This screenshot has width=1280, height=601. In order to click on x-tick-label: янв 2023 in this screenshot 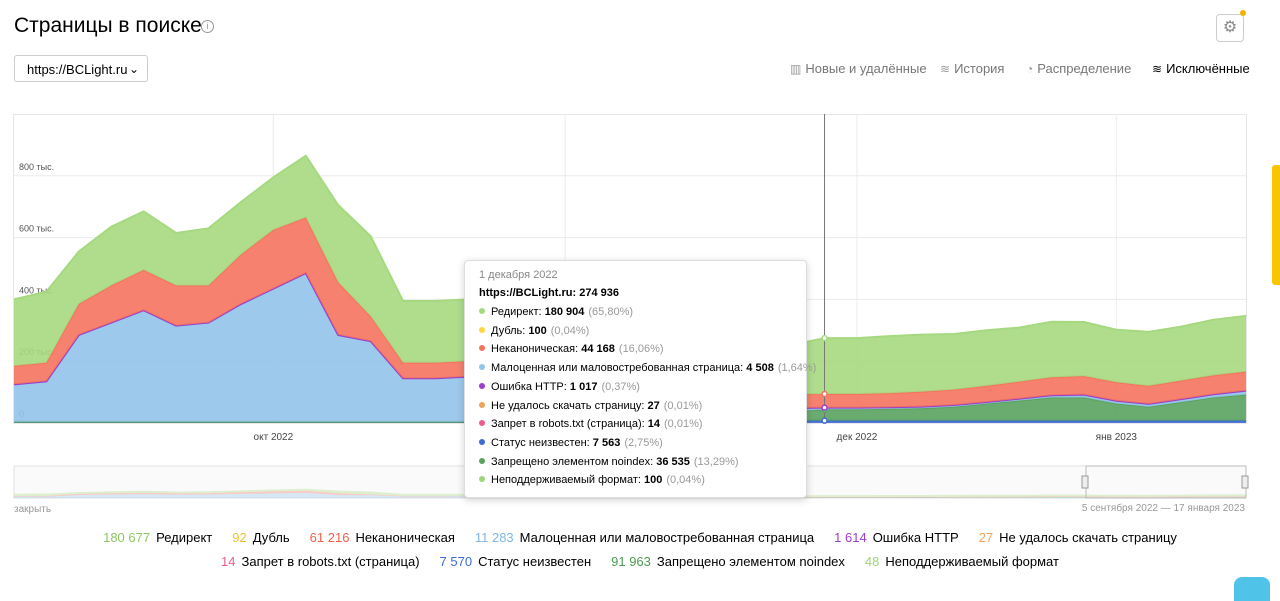, I will do `click(1117, 437)`.